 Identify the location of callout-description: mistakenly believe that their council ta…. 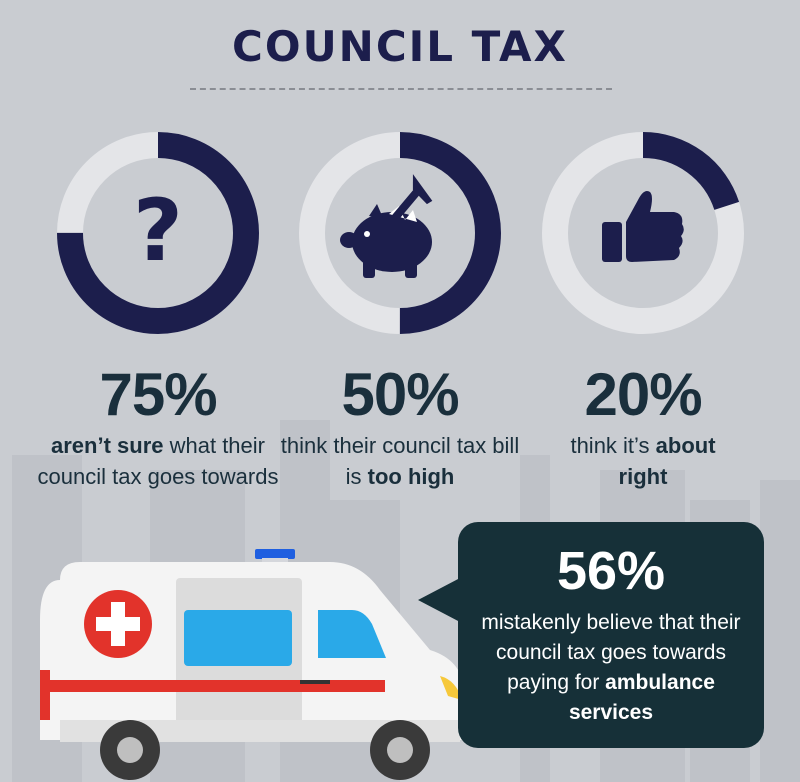
(611, 668).